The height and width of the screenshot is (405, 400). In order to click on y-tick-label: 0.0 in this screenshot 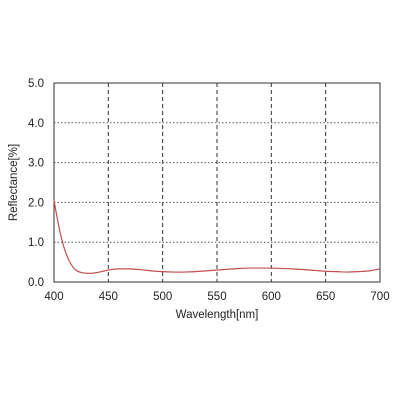, I will do `click(36, 283)`.